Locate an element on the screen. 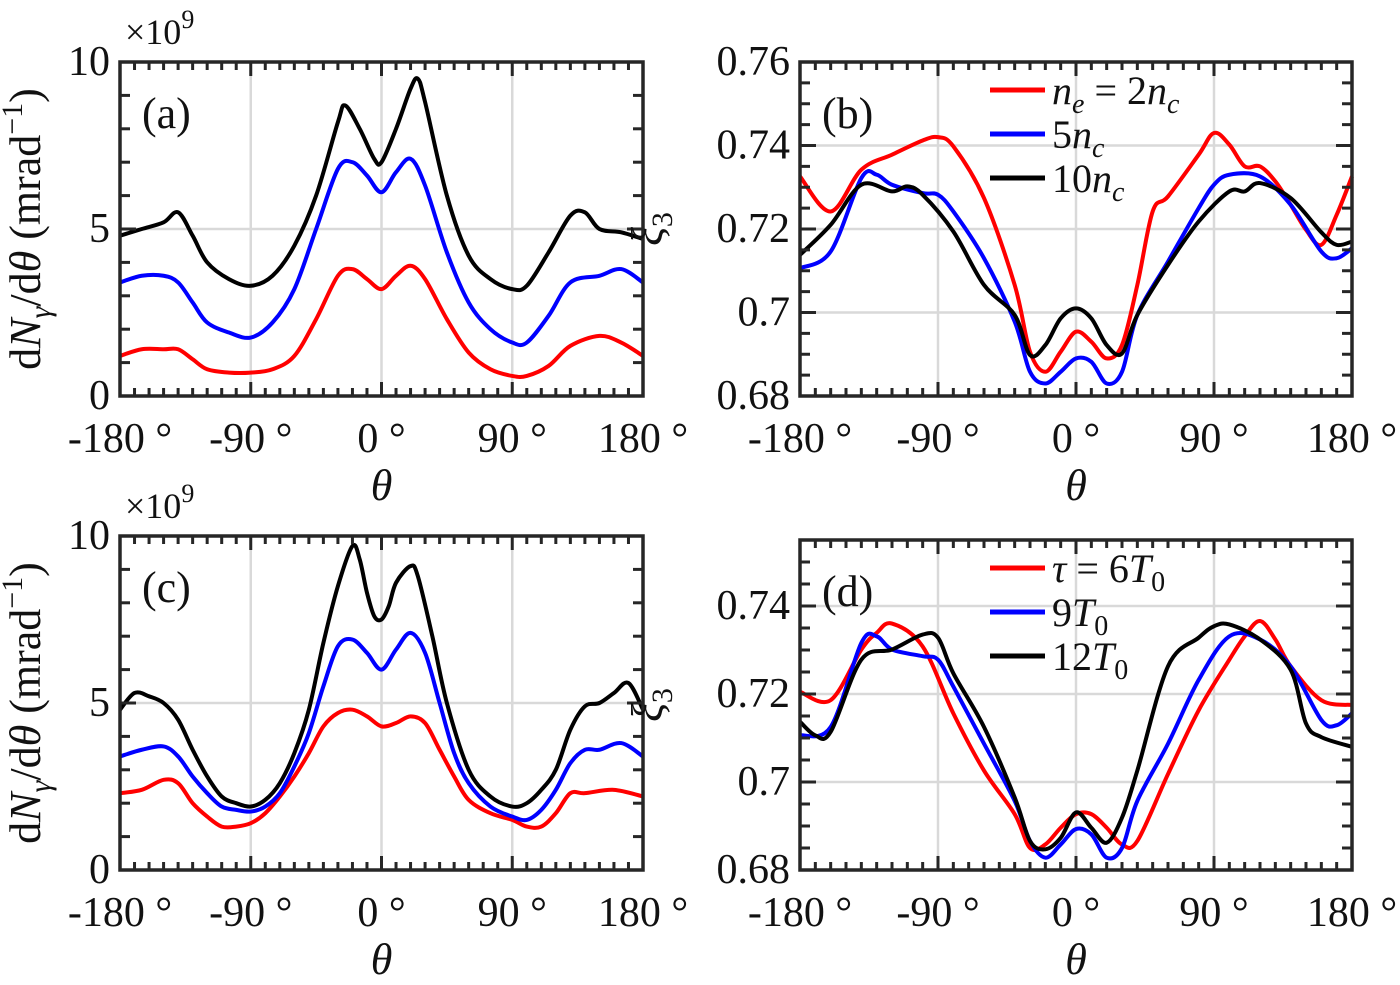 The width and height of the screenshot is (1400, 985). legend-entry: 12T0 is located at coordinates (1090, 660).